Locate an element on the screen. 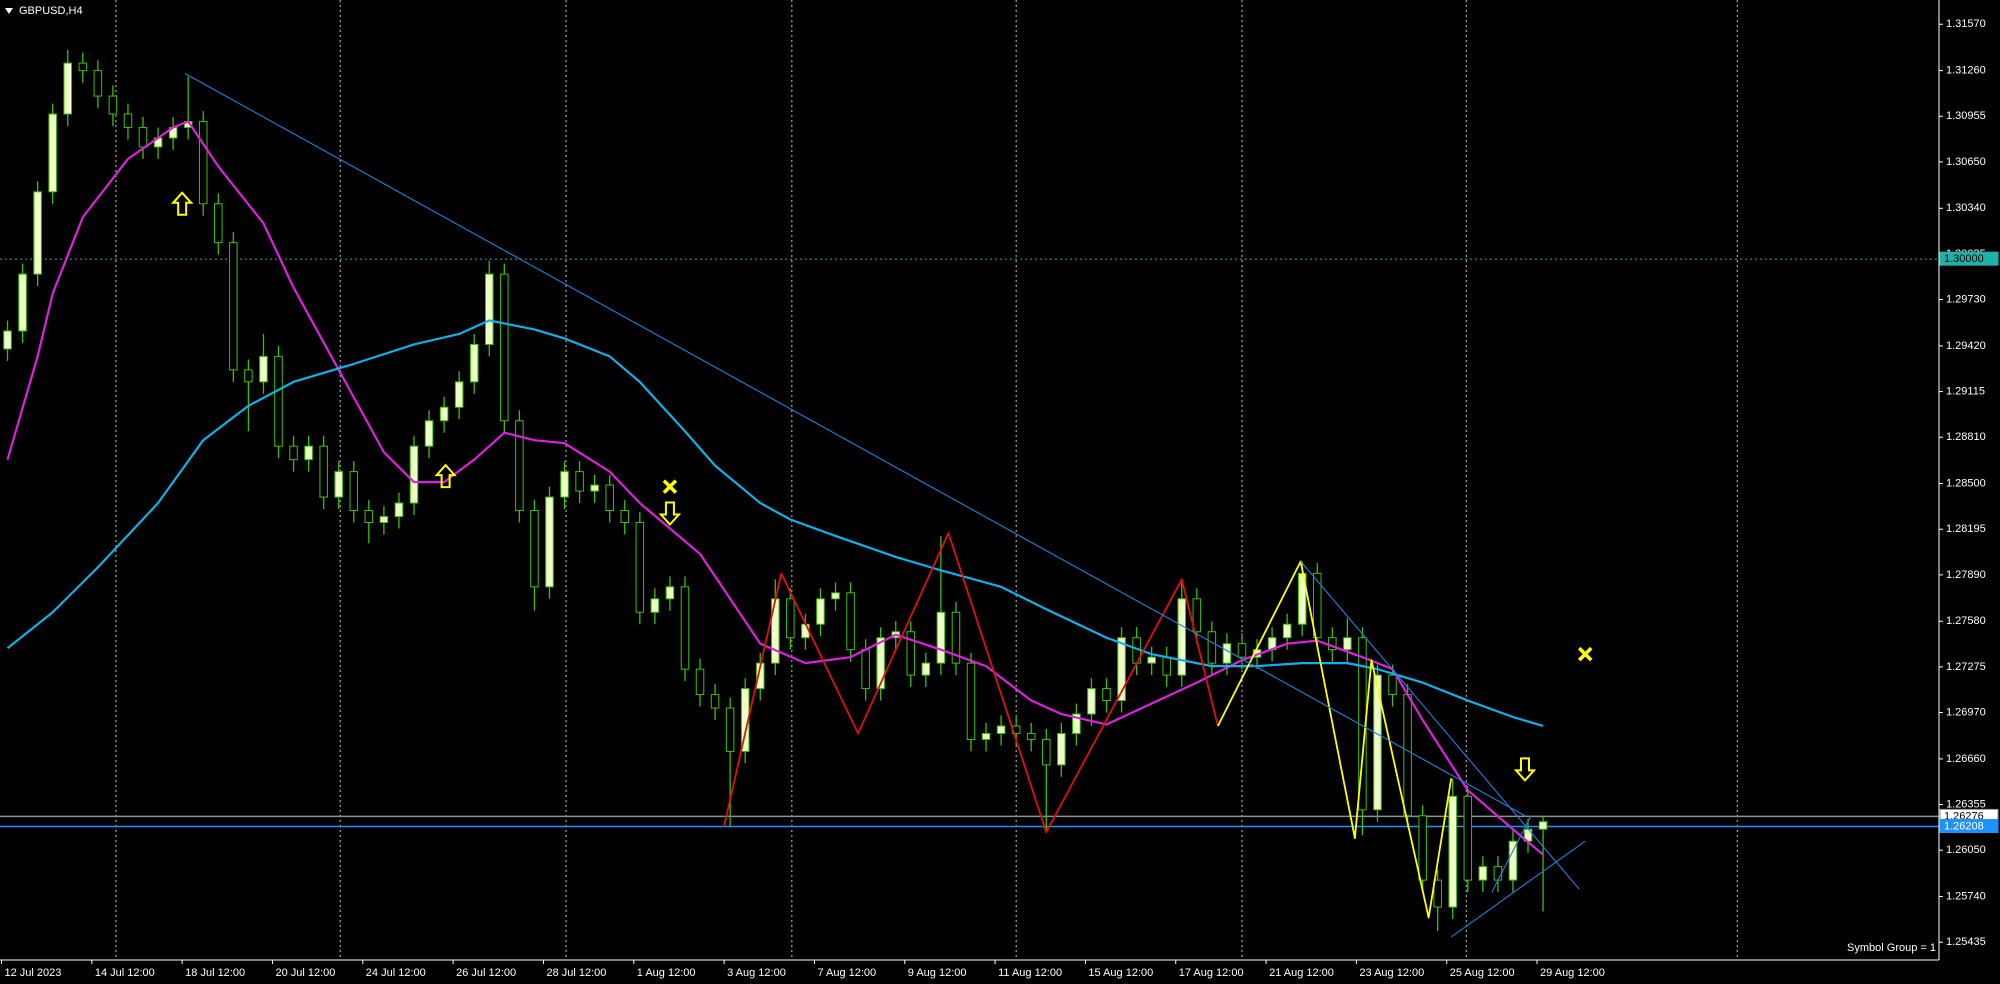  y-tick-label: 1.30340 is located at coordinates (1966, 208).